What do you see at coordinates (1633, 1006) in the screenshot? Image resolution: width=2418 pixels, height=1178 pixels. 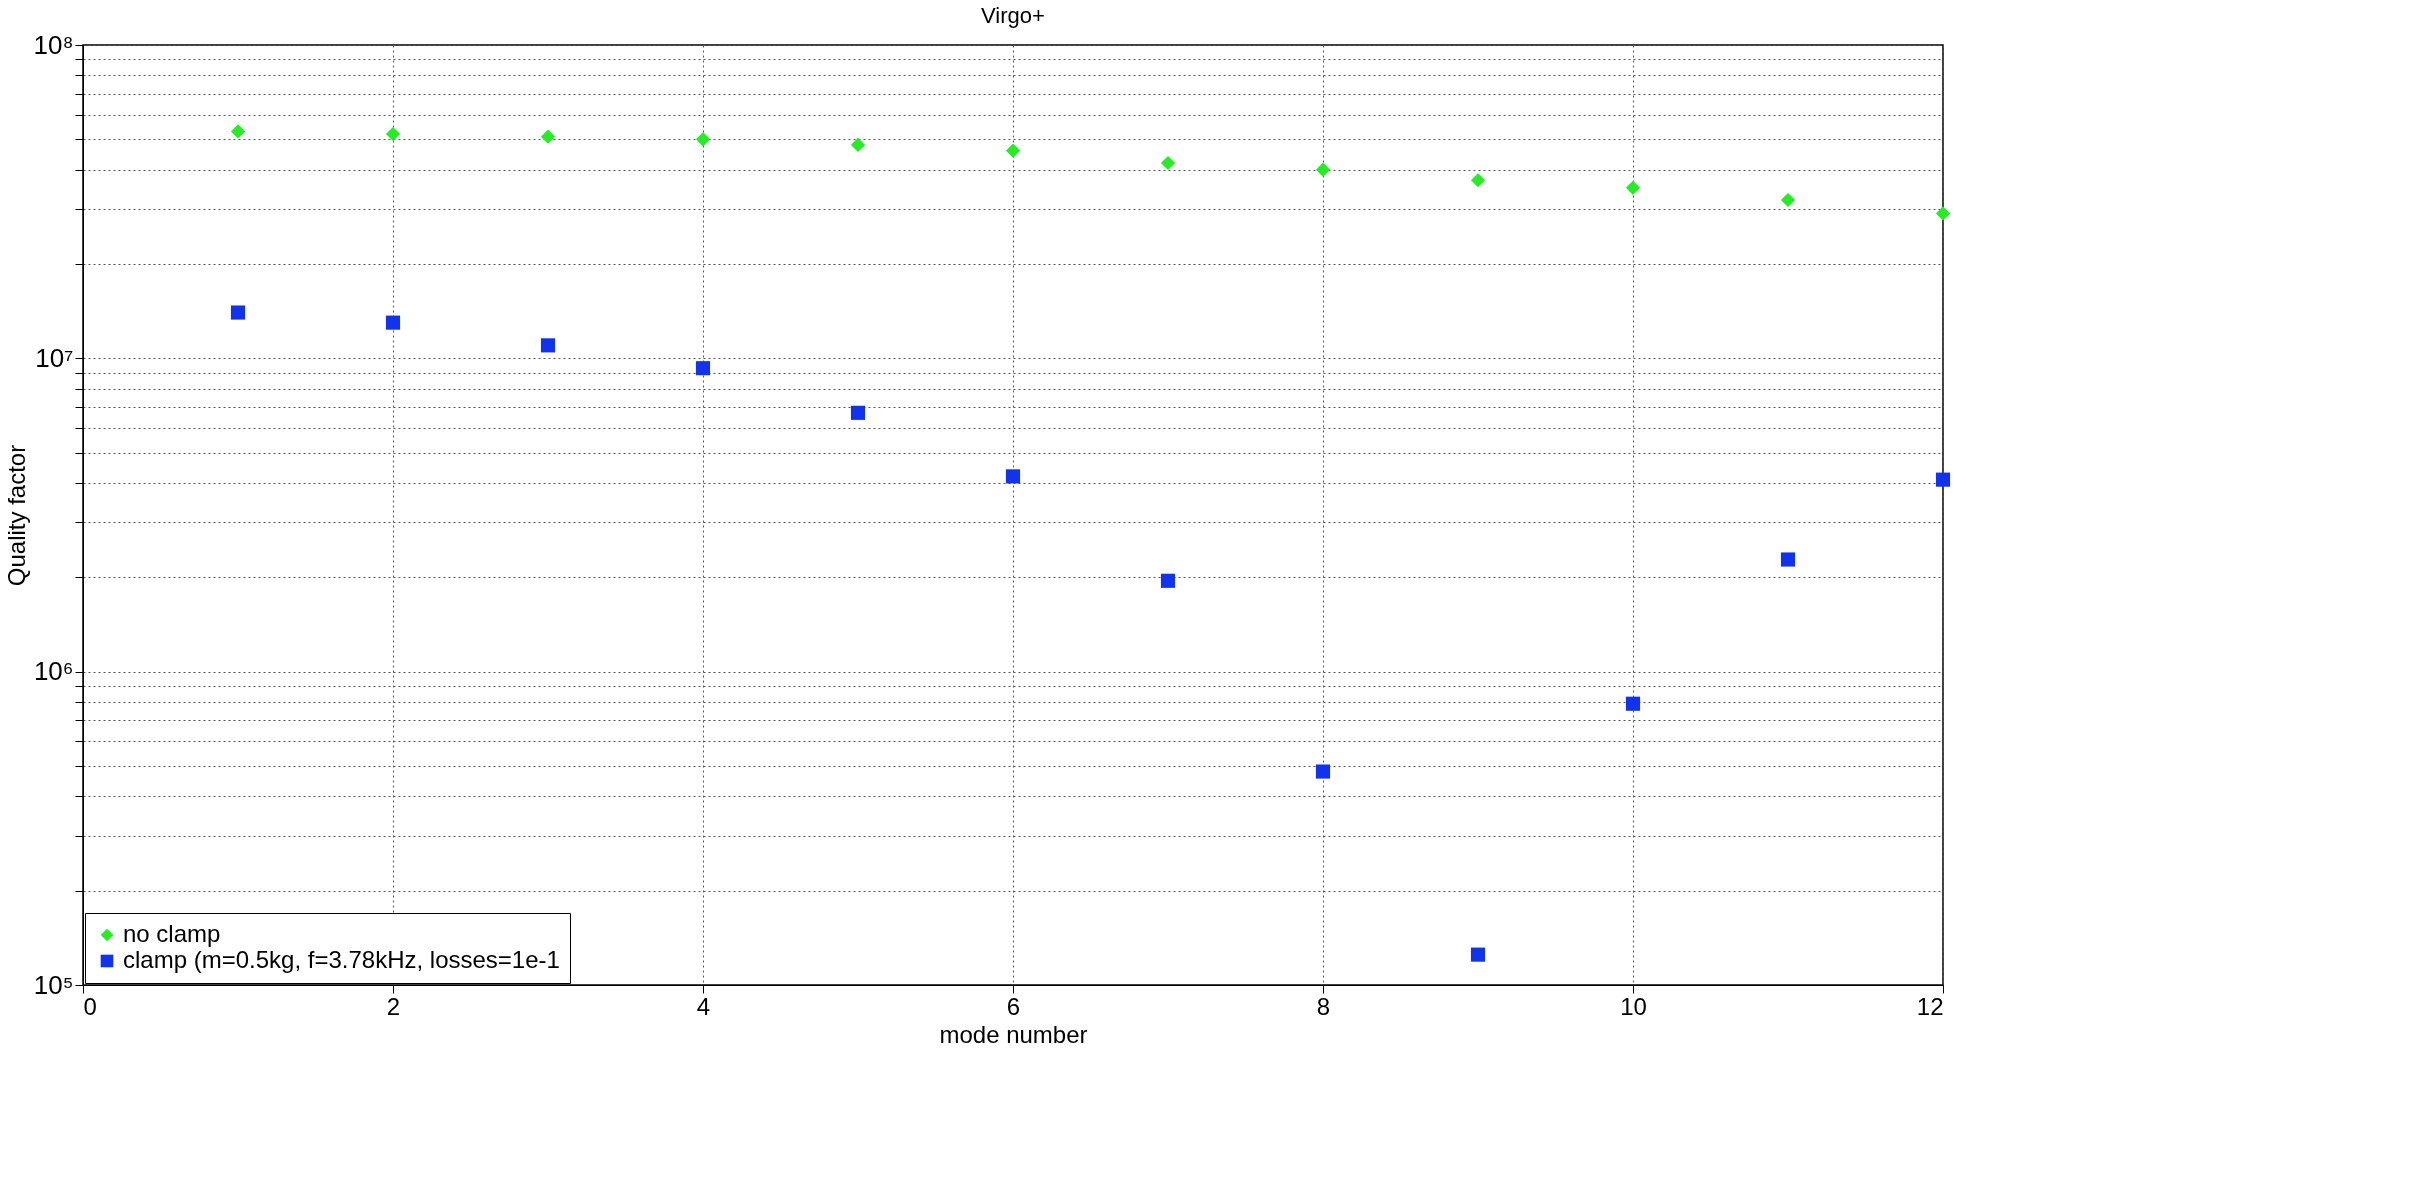 I see `x-tick-label: 10` at bounding box center [1633, 1006].